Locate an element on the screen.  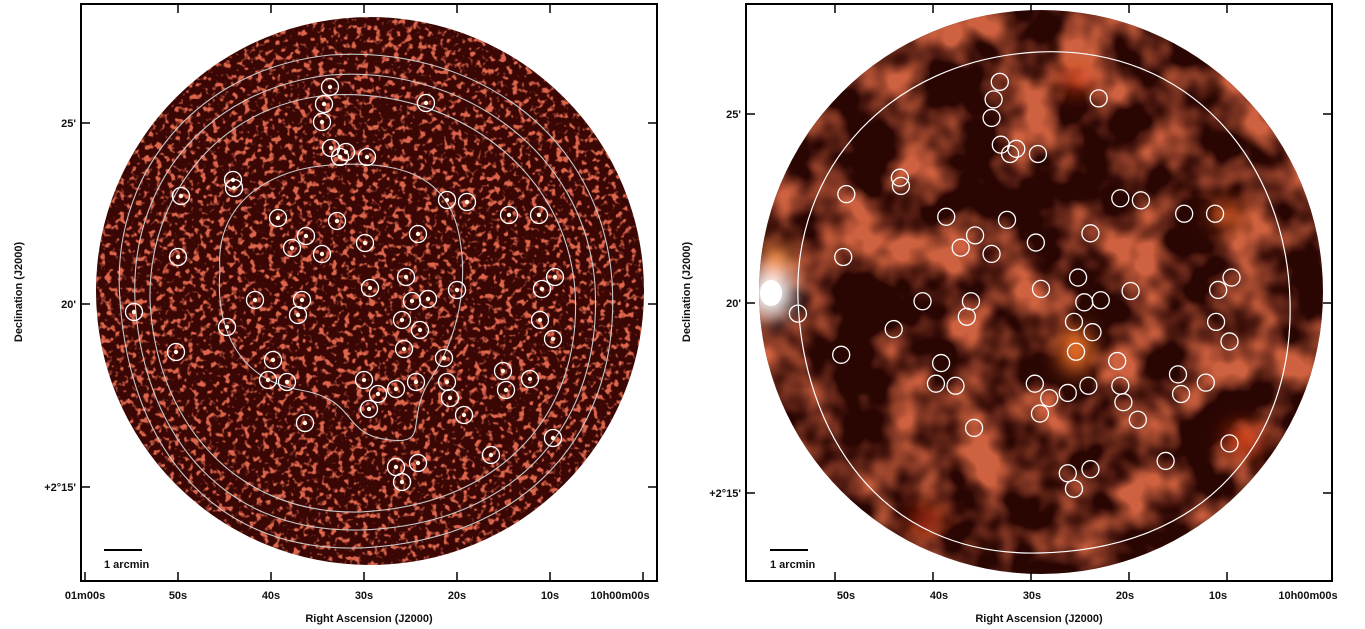
left-xtick-1: 50s is located at coordinates (178, 596).